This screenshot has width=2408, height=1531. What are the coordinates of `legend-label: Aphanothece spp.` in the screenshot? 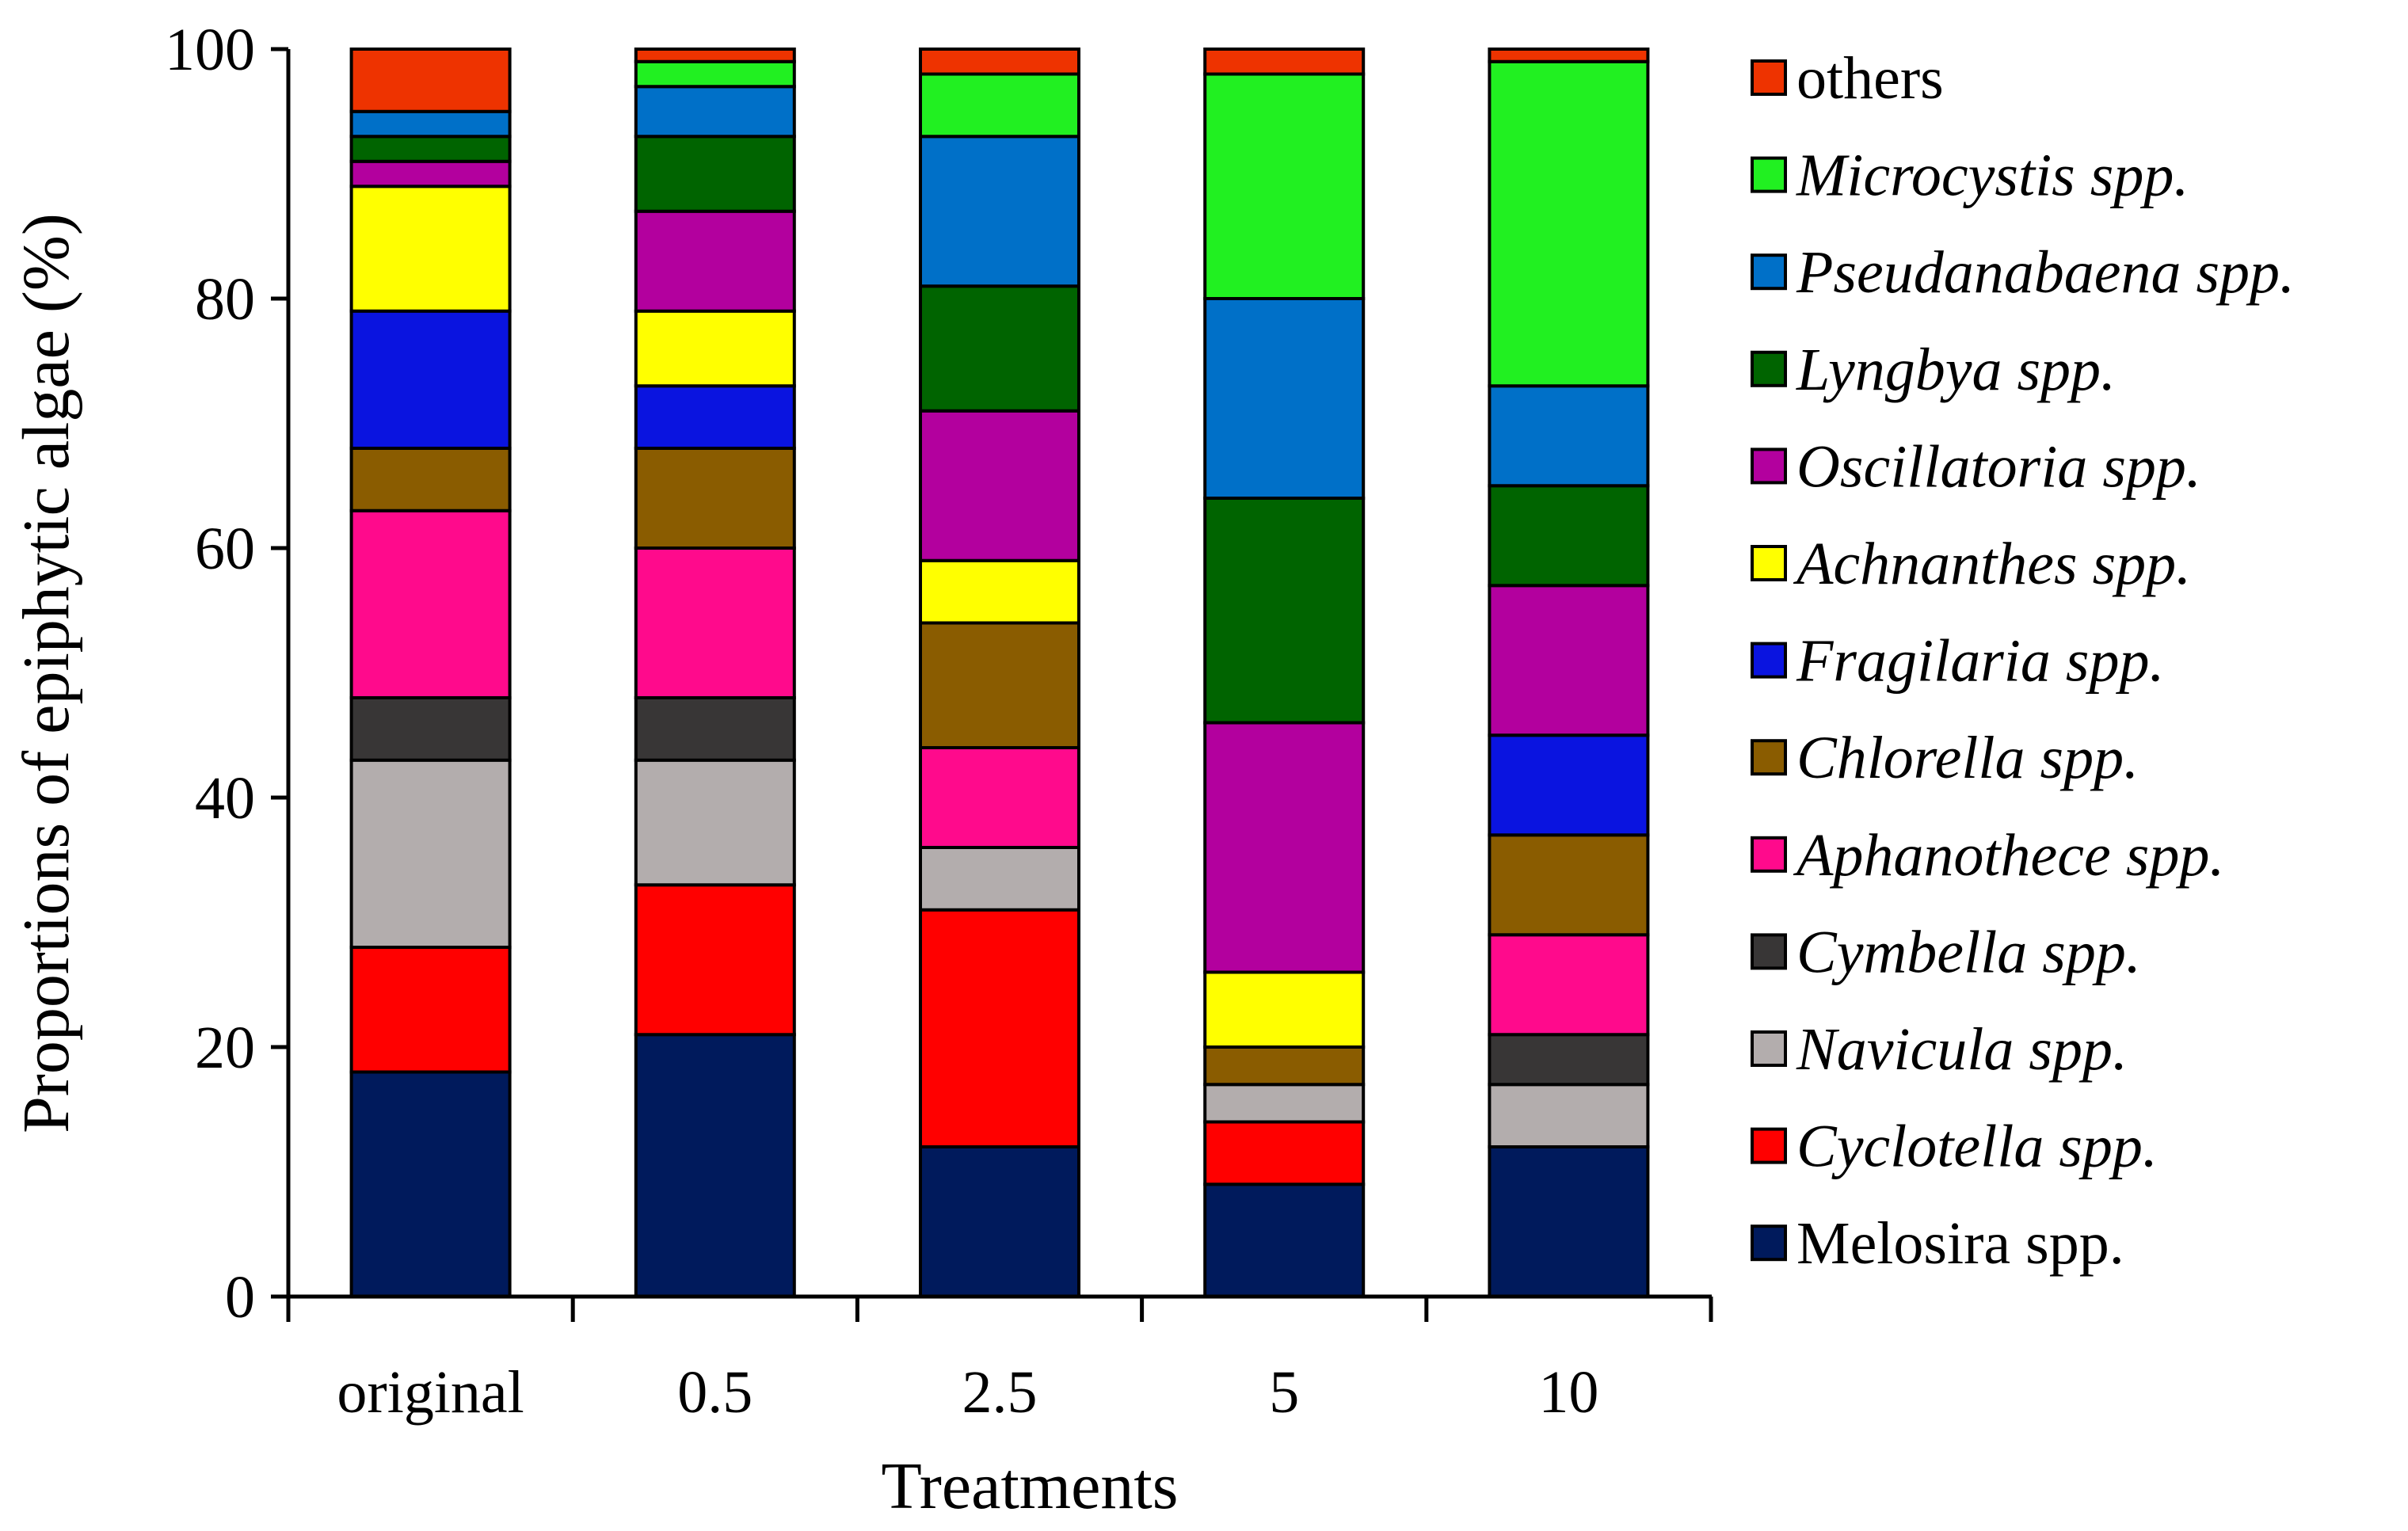 It's located at (2009, 855).